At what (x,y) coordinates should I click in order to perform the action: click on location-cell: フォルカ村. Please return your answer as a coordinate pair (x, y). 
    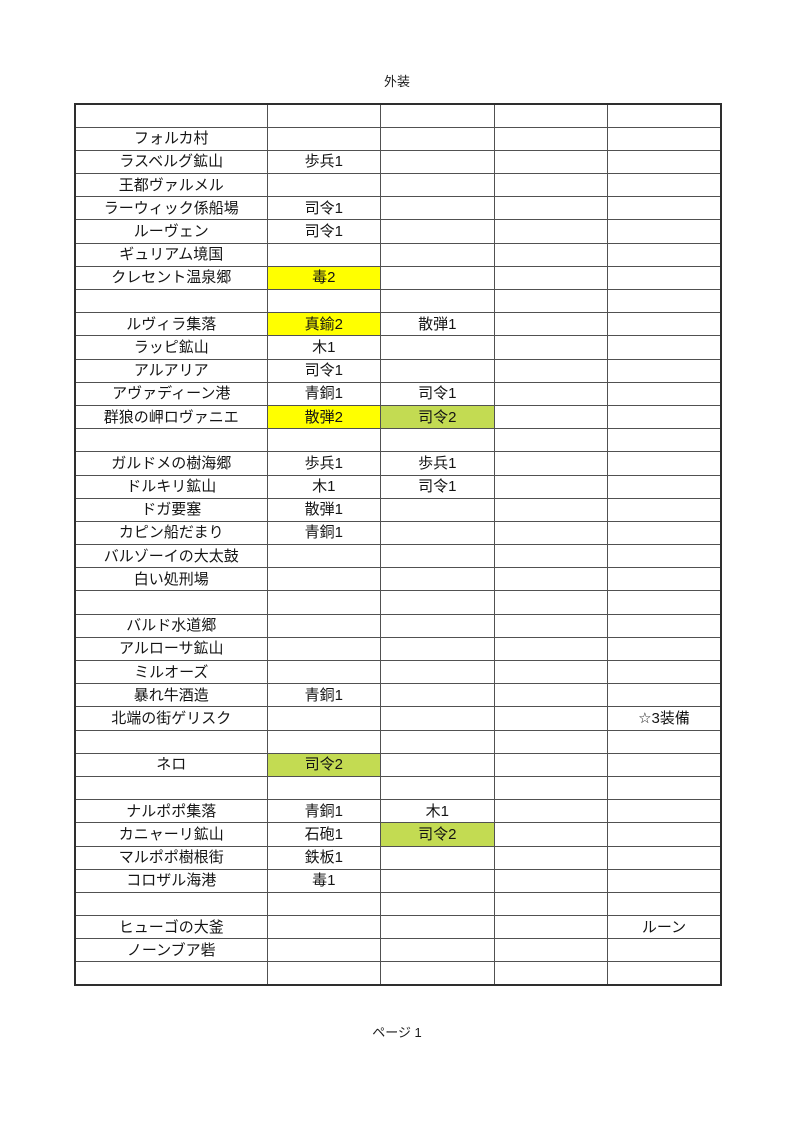
    Looking at the image, I should click on (171, 138).